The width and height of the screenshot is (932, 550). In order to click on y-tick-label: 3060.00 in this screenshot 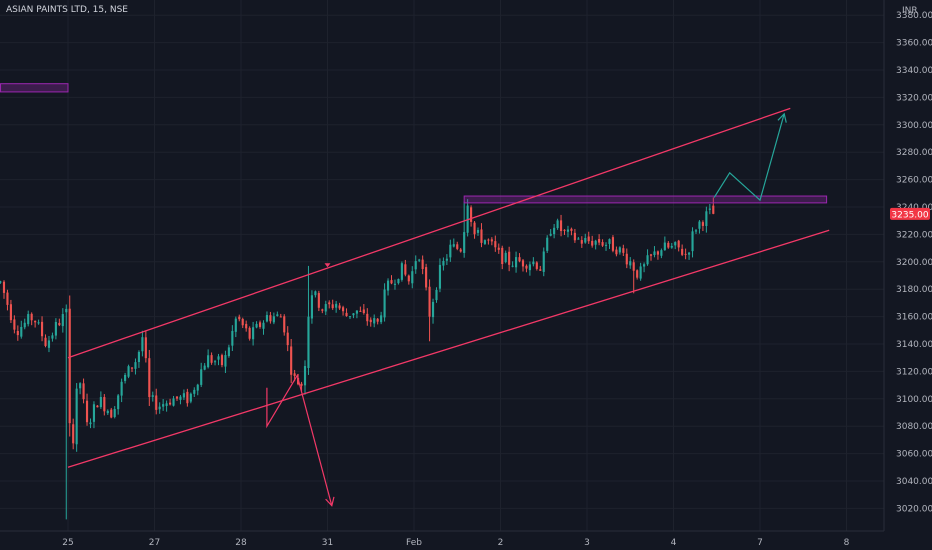, I will do `click(914, 455)`.